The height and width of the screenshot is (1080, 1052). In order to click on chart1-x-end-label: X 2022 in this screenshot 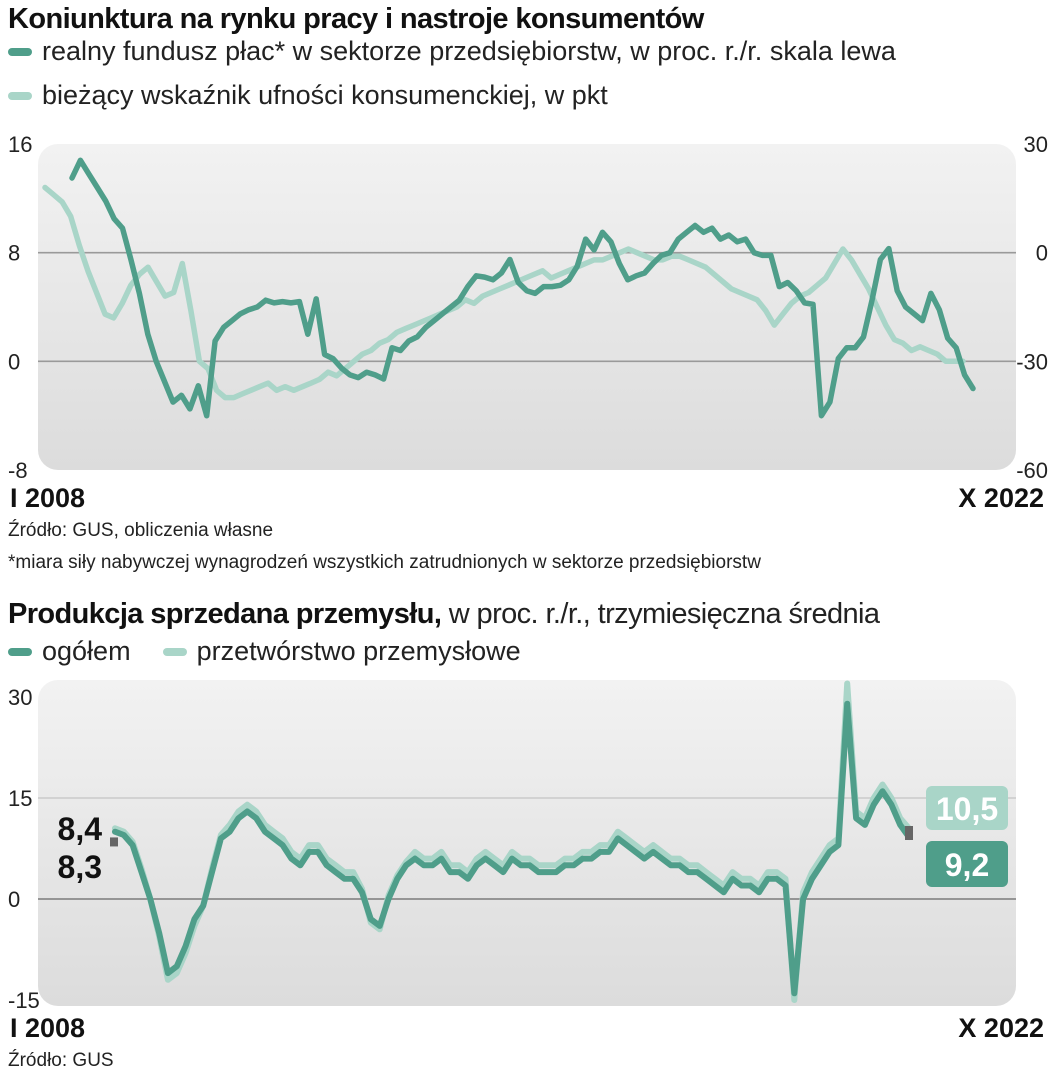, I will do `click(1001, 498)`.